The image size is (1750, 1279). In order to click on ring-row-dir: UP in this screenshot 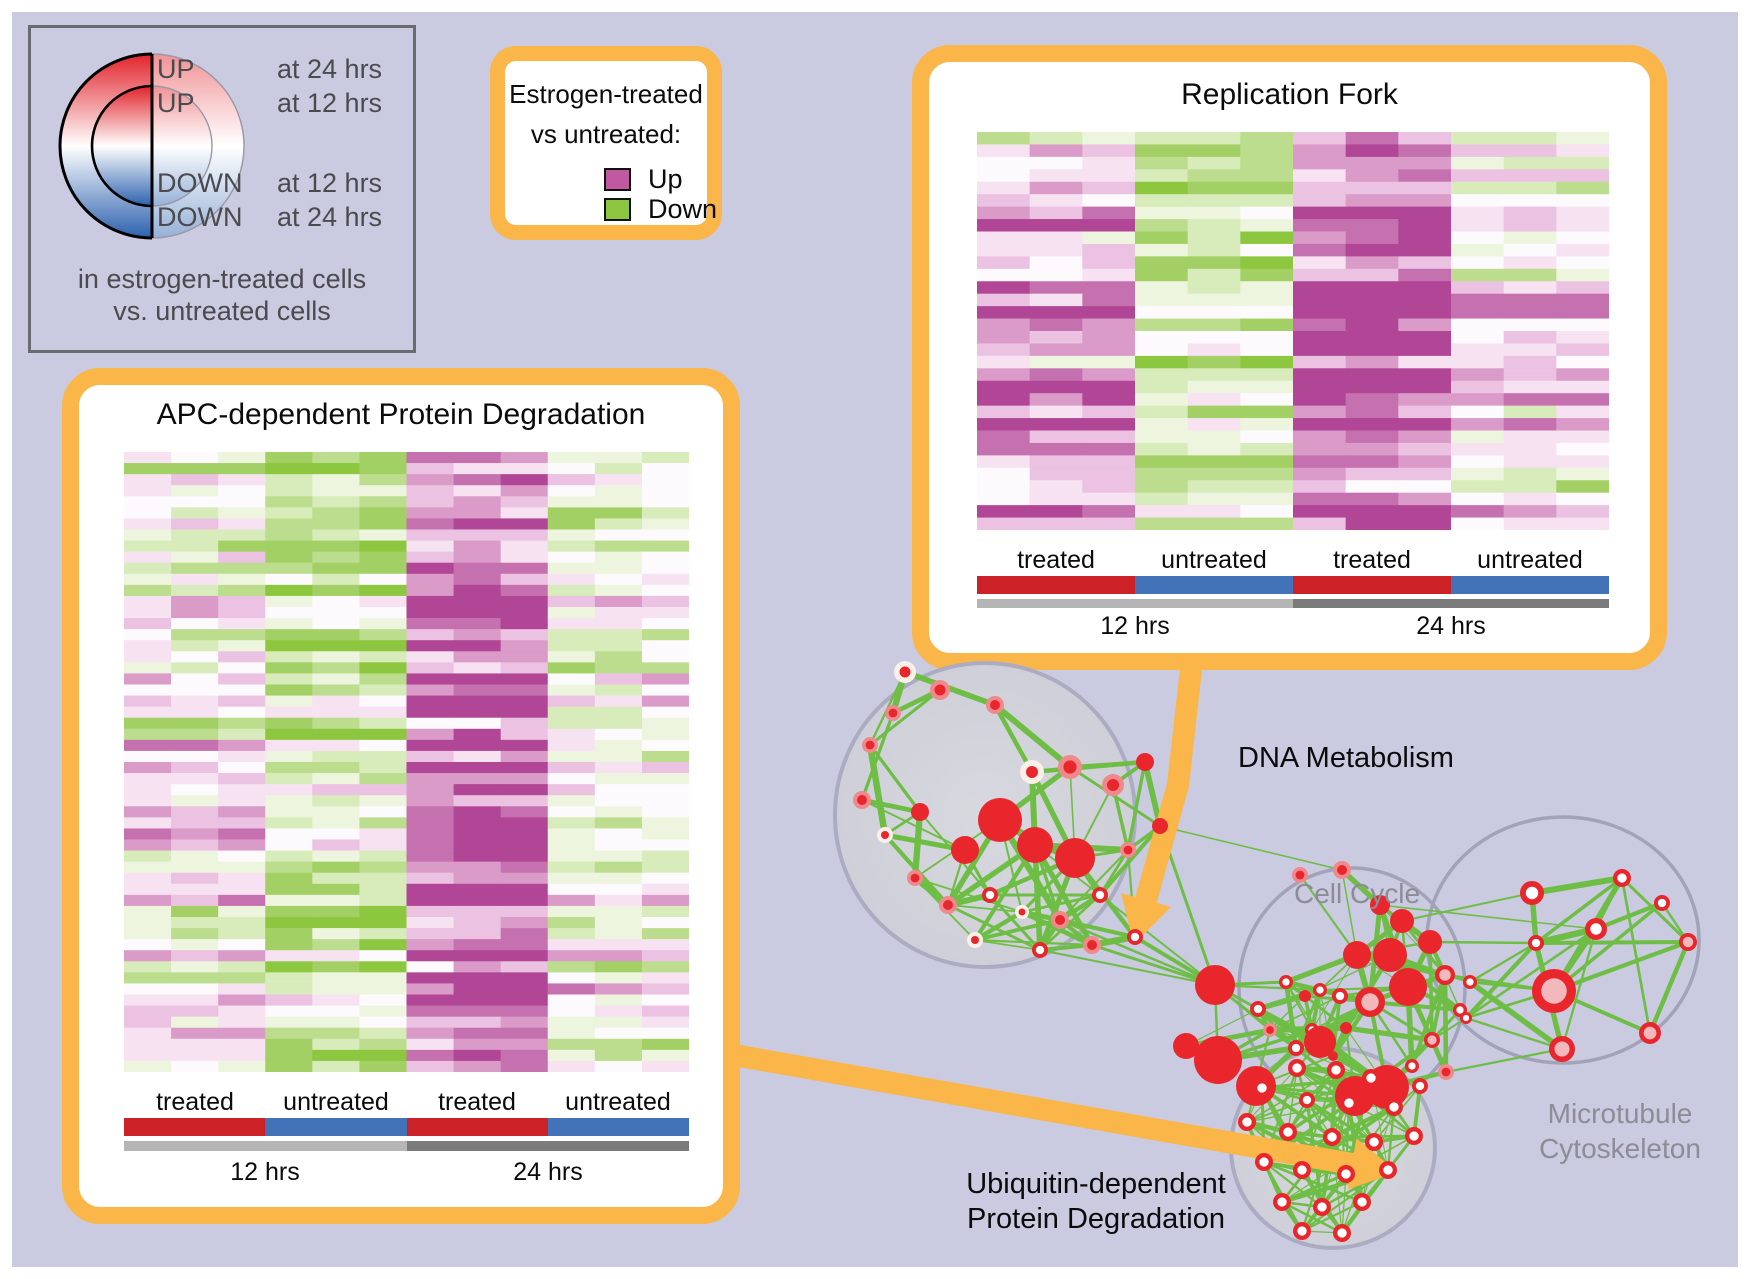, I will do `click(176, 103)`.